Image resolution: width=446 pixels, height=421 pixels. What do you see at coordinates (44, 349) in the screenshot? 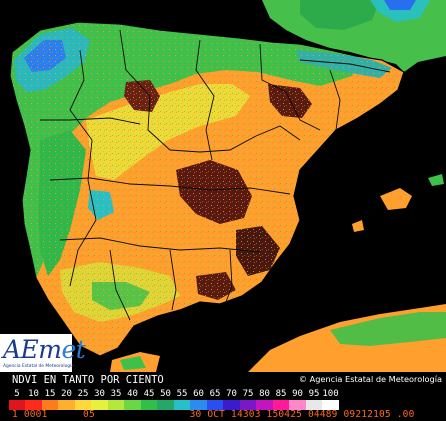
I see `aemet-logo-wordmark: AEmet` at bounding box center [44, 349].